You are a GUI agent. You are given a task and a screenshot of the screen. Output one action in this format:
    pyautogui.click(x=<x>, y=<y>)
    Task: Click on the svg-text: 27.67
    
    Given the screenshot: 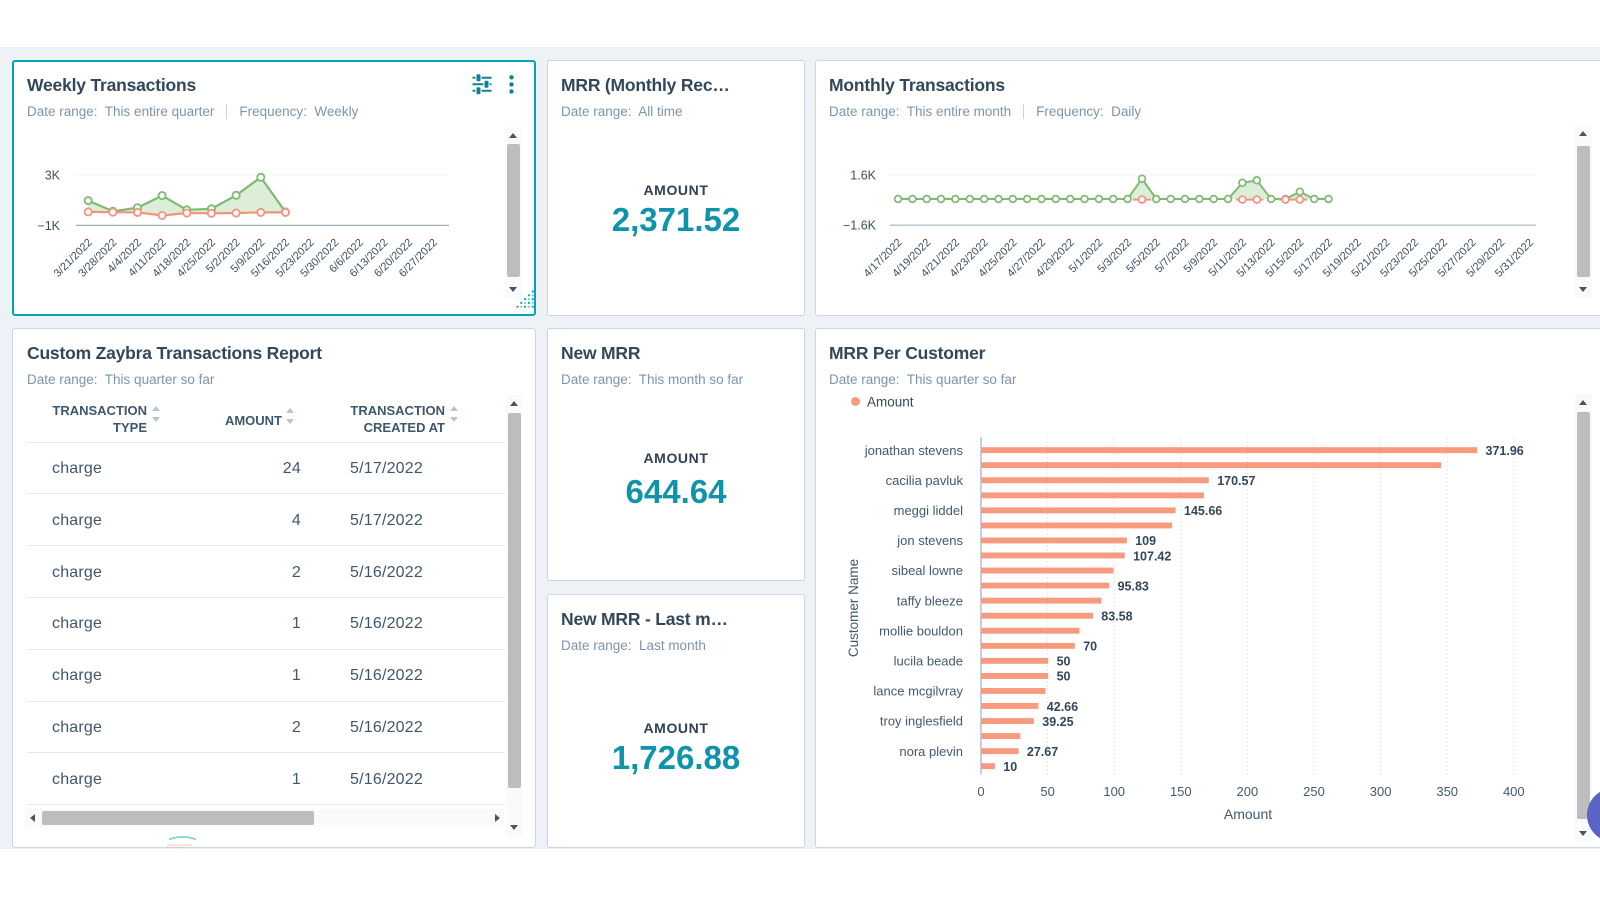 What is the action you would take?
    pyautogui.click(x=1042, y=752)
    